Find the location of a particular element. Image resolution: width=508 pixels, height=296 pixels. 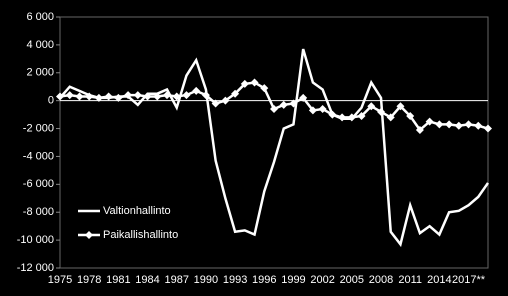

legend-label: Paikallishallinto is located at coordinates (140, 235).